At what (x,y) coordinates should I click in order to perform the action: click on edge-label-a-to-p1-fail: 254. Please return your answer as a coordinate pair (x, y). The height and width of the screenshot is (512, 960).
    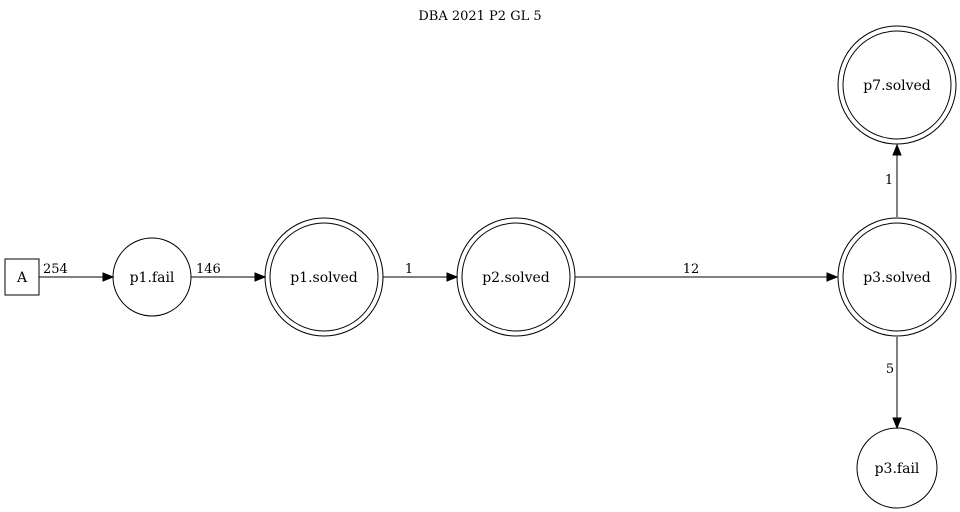
    Looking at the image, I should click on (55, 269).